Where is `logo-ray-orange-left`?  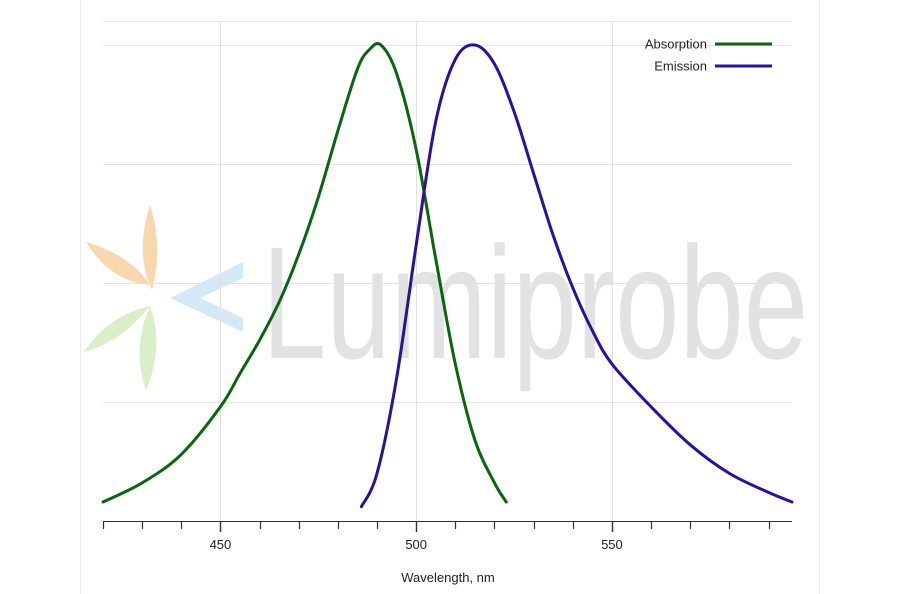
logo-ray-orange-left is located at coordinates (118, 263).